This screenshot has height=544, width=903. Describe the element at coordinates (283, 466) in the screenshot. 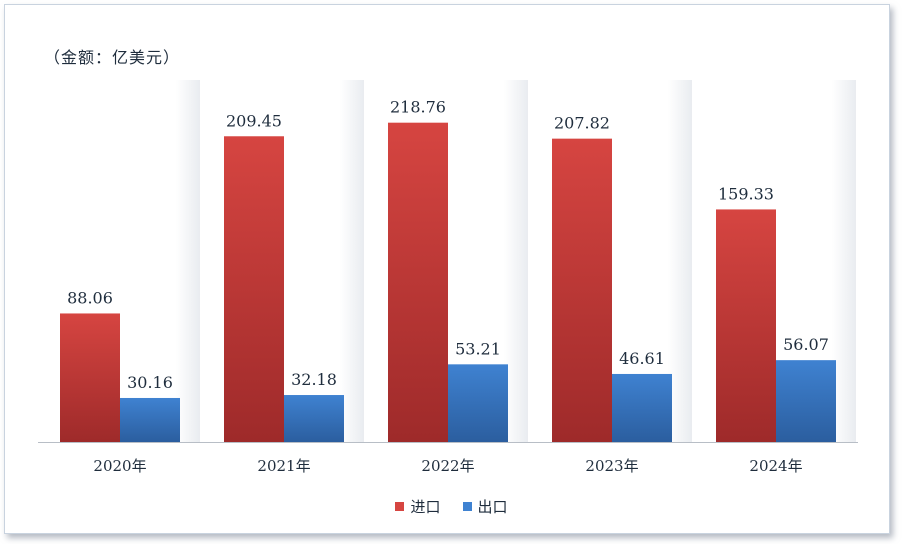

I see `x-tick-label: 2021年` at that location.